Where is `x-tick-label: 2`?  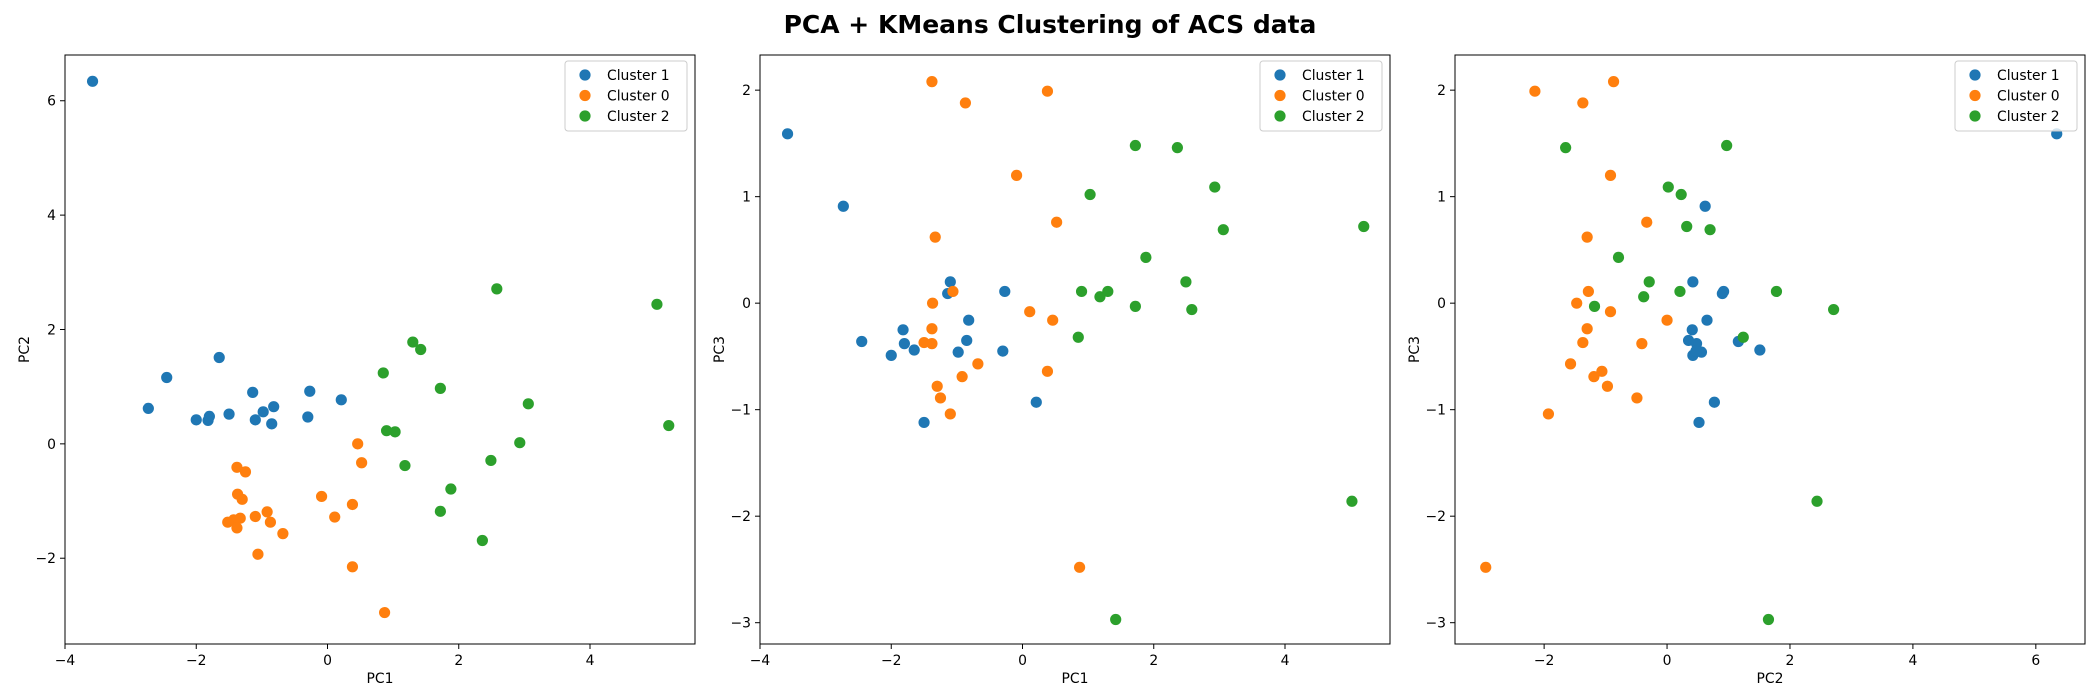
x-tick-label: 2 is located at coordinates (1790, 661).